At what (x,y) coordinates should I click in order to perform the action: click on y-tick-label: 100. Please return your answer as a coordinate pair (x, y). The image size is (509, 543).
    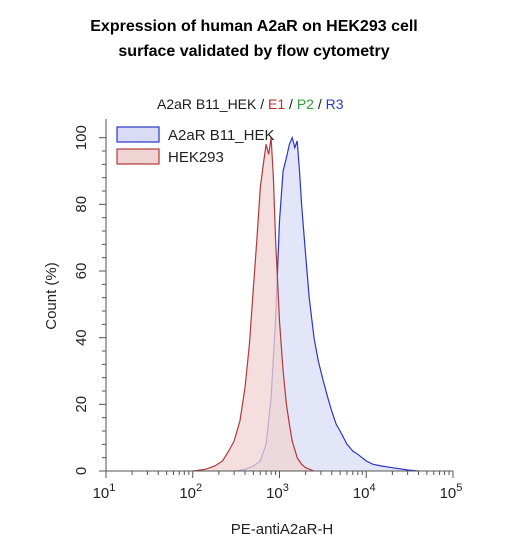
    Looking at the image, I should click on (81, 137).